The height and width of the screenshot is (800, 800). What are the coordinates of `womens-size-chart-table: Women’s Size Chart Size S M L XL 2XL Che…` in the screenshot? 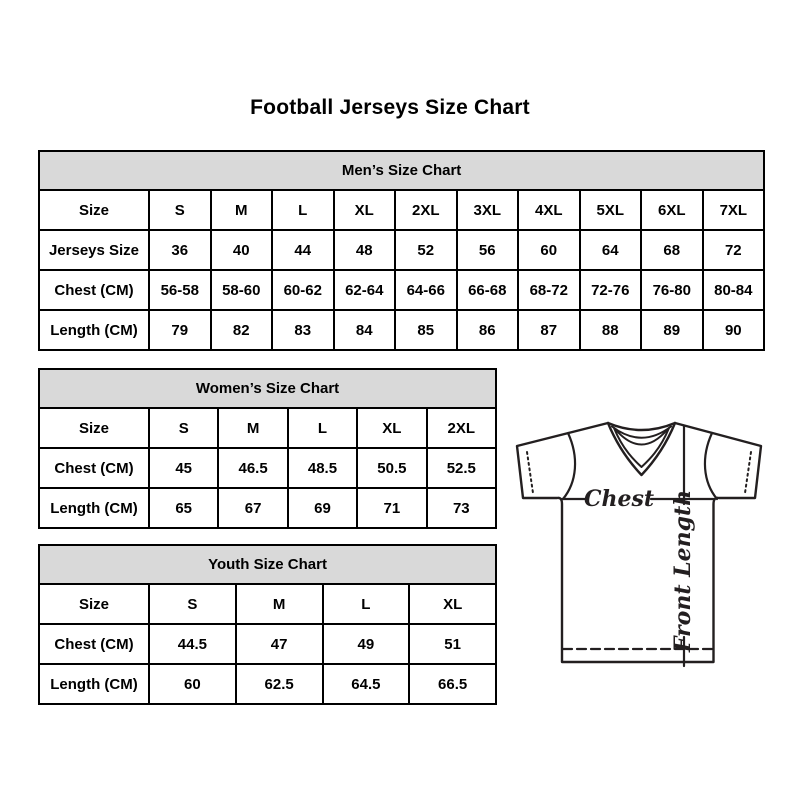 It's located at (267, 448).